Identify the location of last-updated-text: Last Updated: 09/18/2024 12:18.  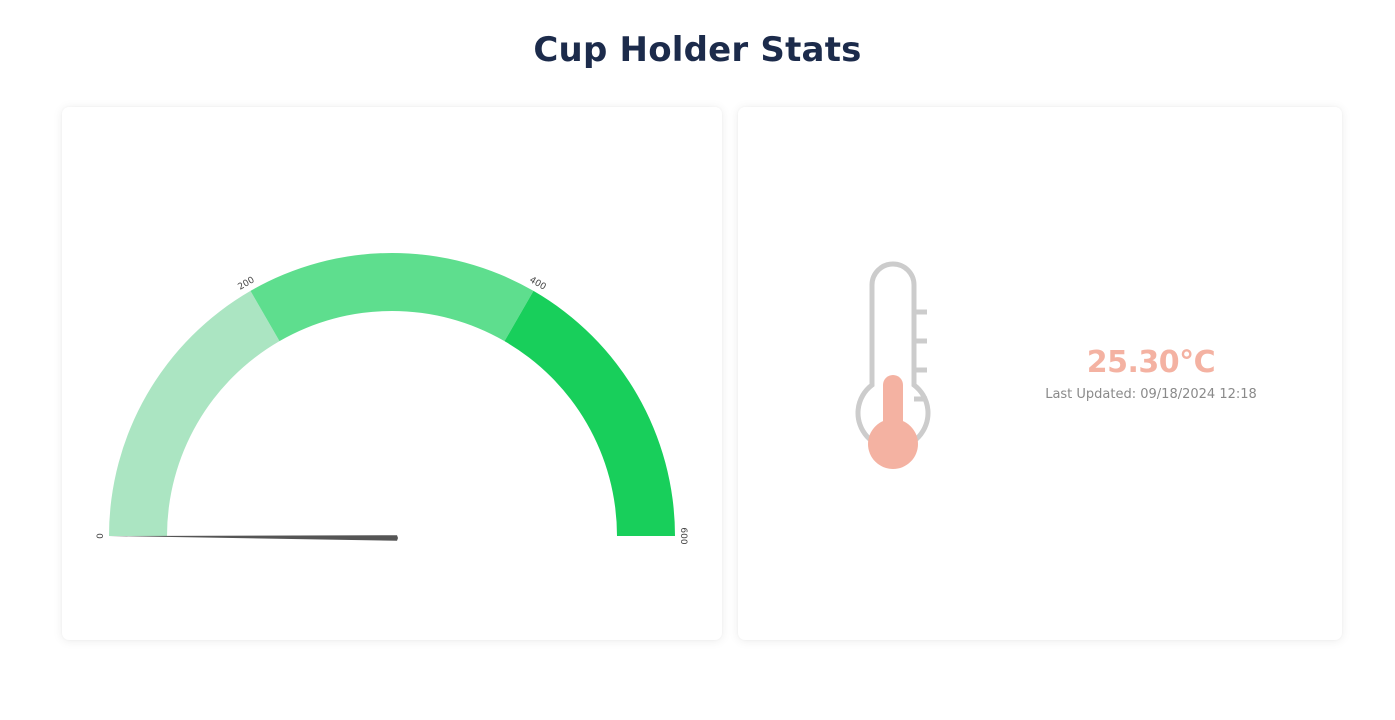
(1151, 394).